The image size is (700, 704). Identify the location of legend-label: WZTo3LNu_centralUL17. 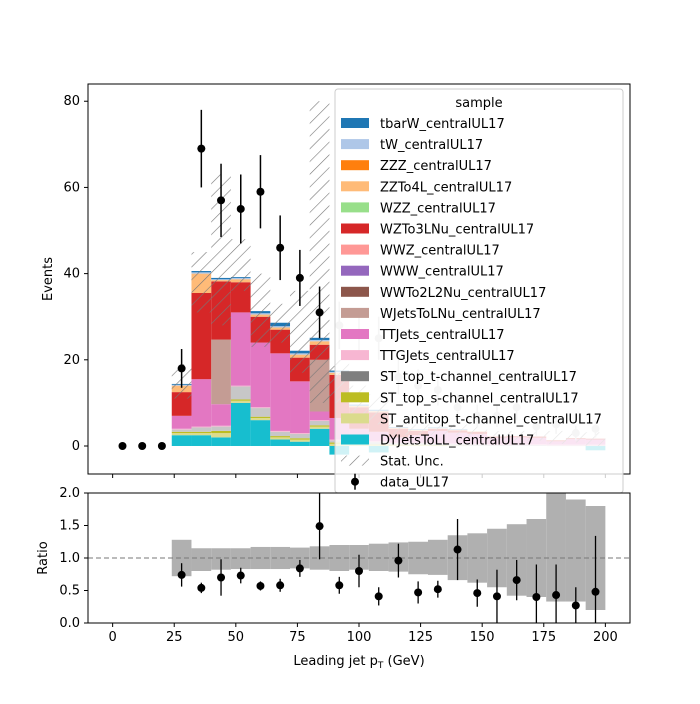
(457, 230).